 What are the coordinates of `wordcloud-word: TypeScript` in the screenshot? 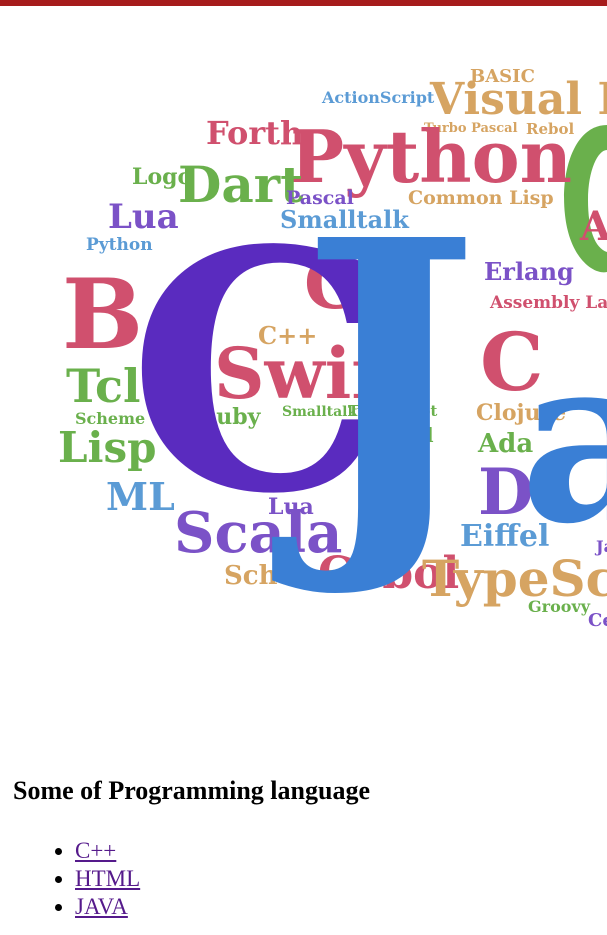 It's located at (392, 411).